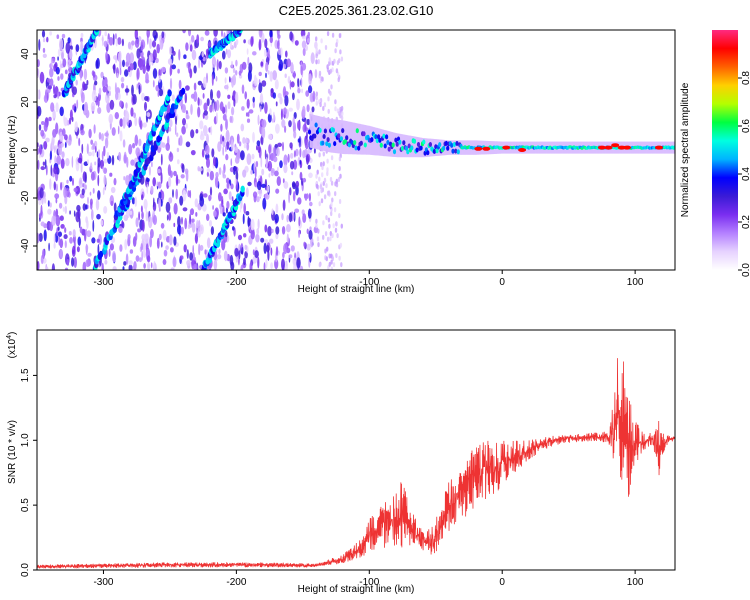 The width and height of the screenshot is (750, 600). What do you see at coordinates (25, 54) in the screenshot?
I see `spectrogram-y-tick-label: 40` at bounding box center [25, 54].